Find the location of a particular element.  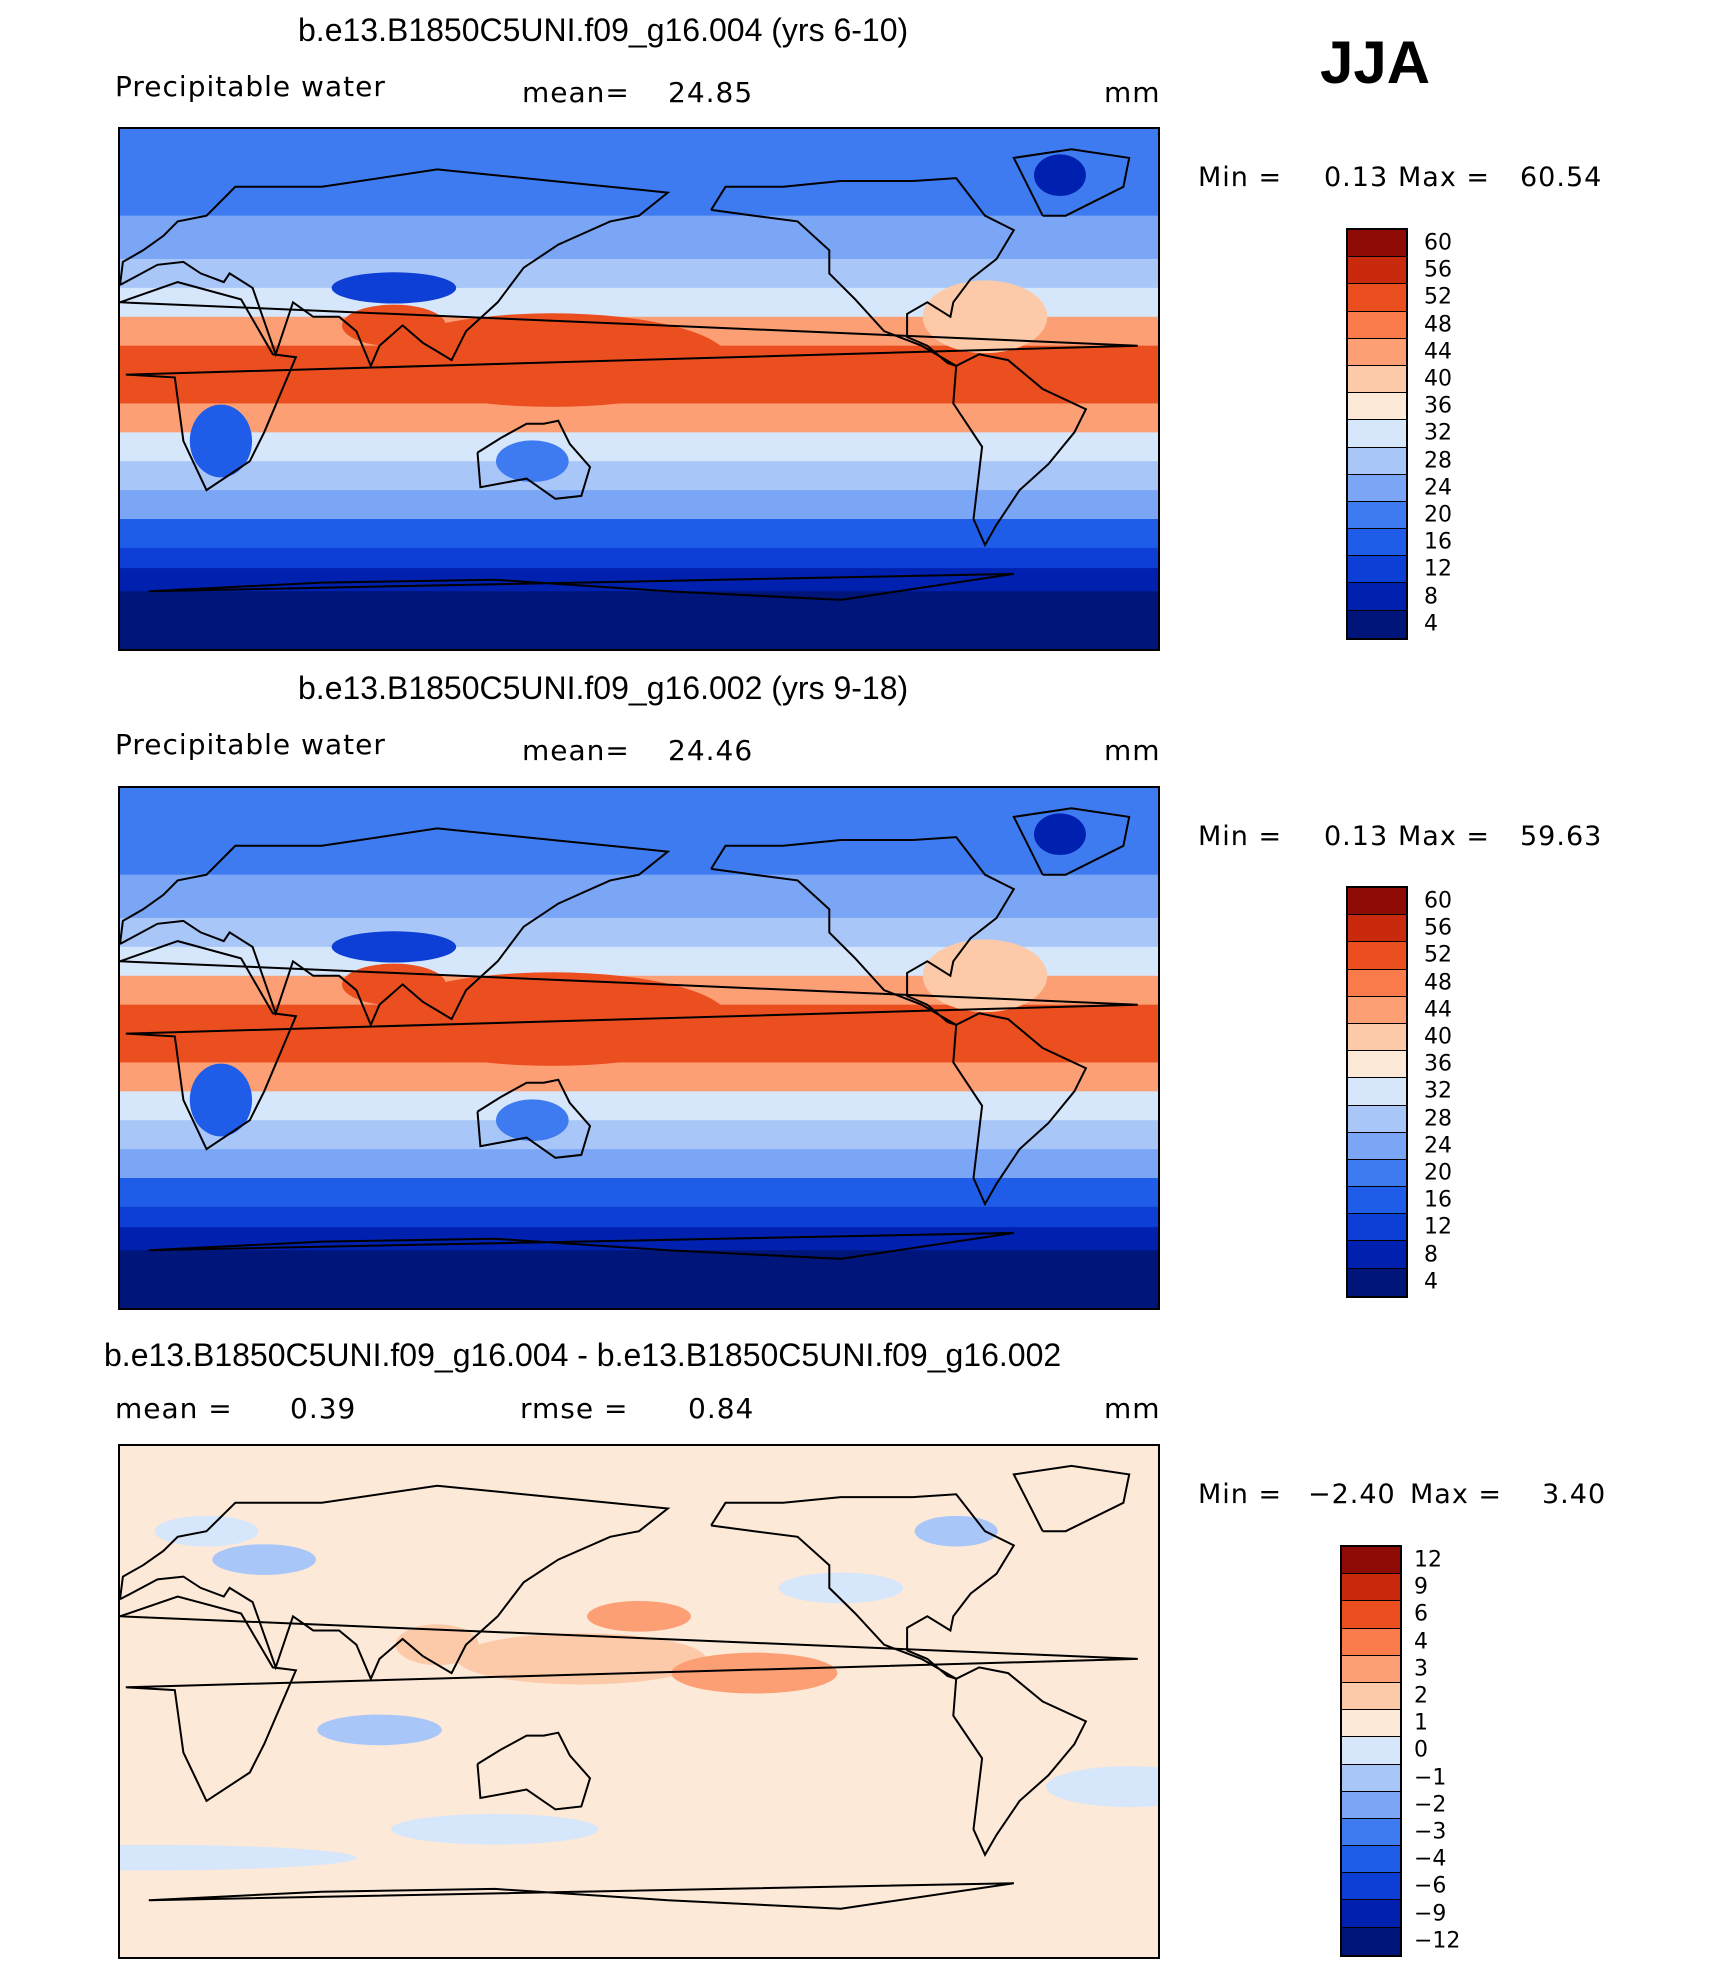

colorbar-tick-label: −6 is located at coordinates (1430, 1886).